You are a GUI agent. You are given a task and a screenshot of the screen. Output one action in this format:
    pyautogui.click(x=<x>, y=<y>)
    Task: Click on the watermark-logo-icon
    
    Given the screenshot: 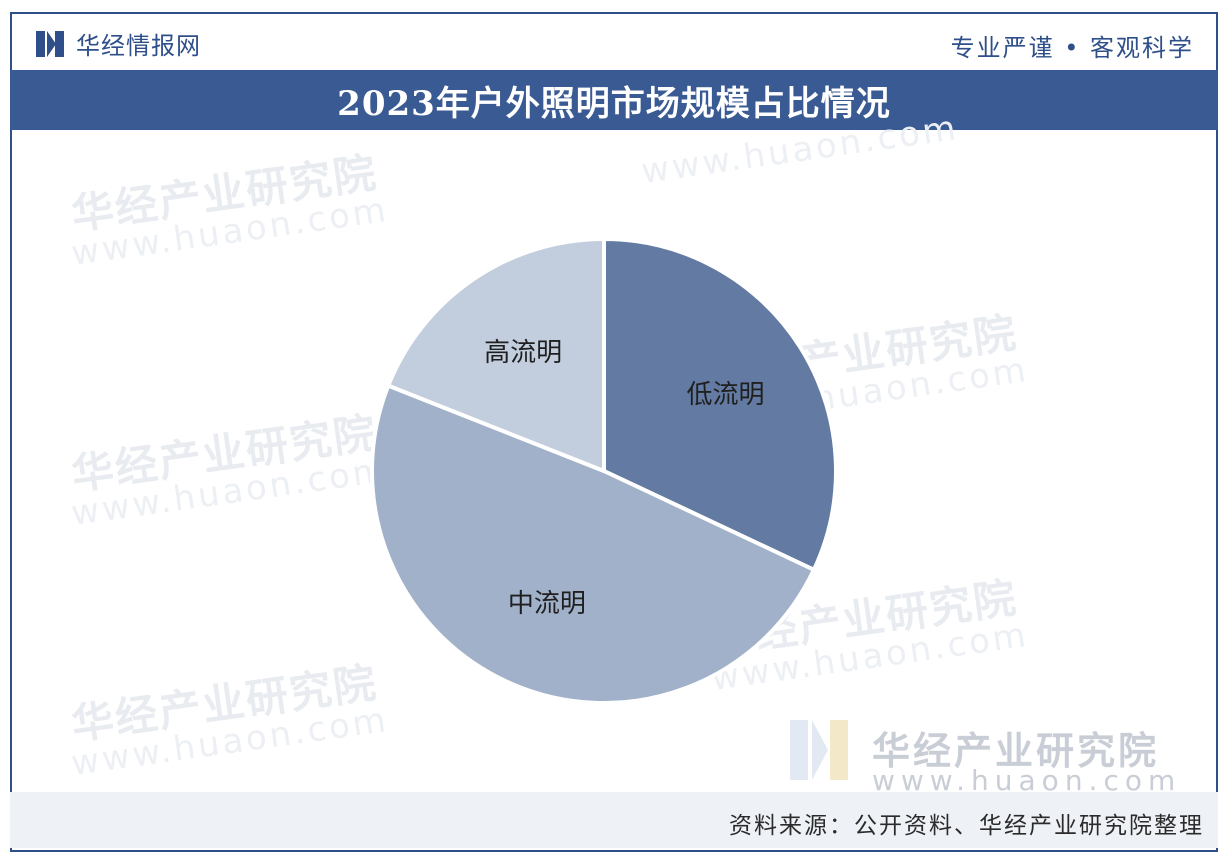 What is the action you would take?
    pyautogui.click(x=820, y=750)
    